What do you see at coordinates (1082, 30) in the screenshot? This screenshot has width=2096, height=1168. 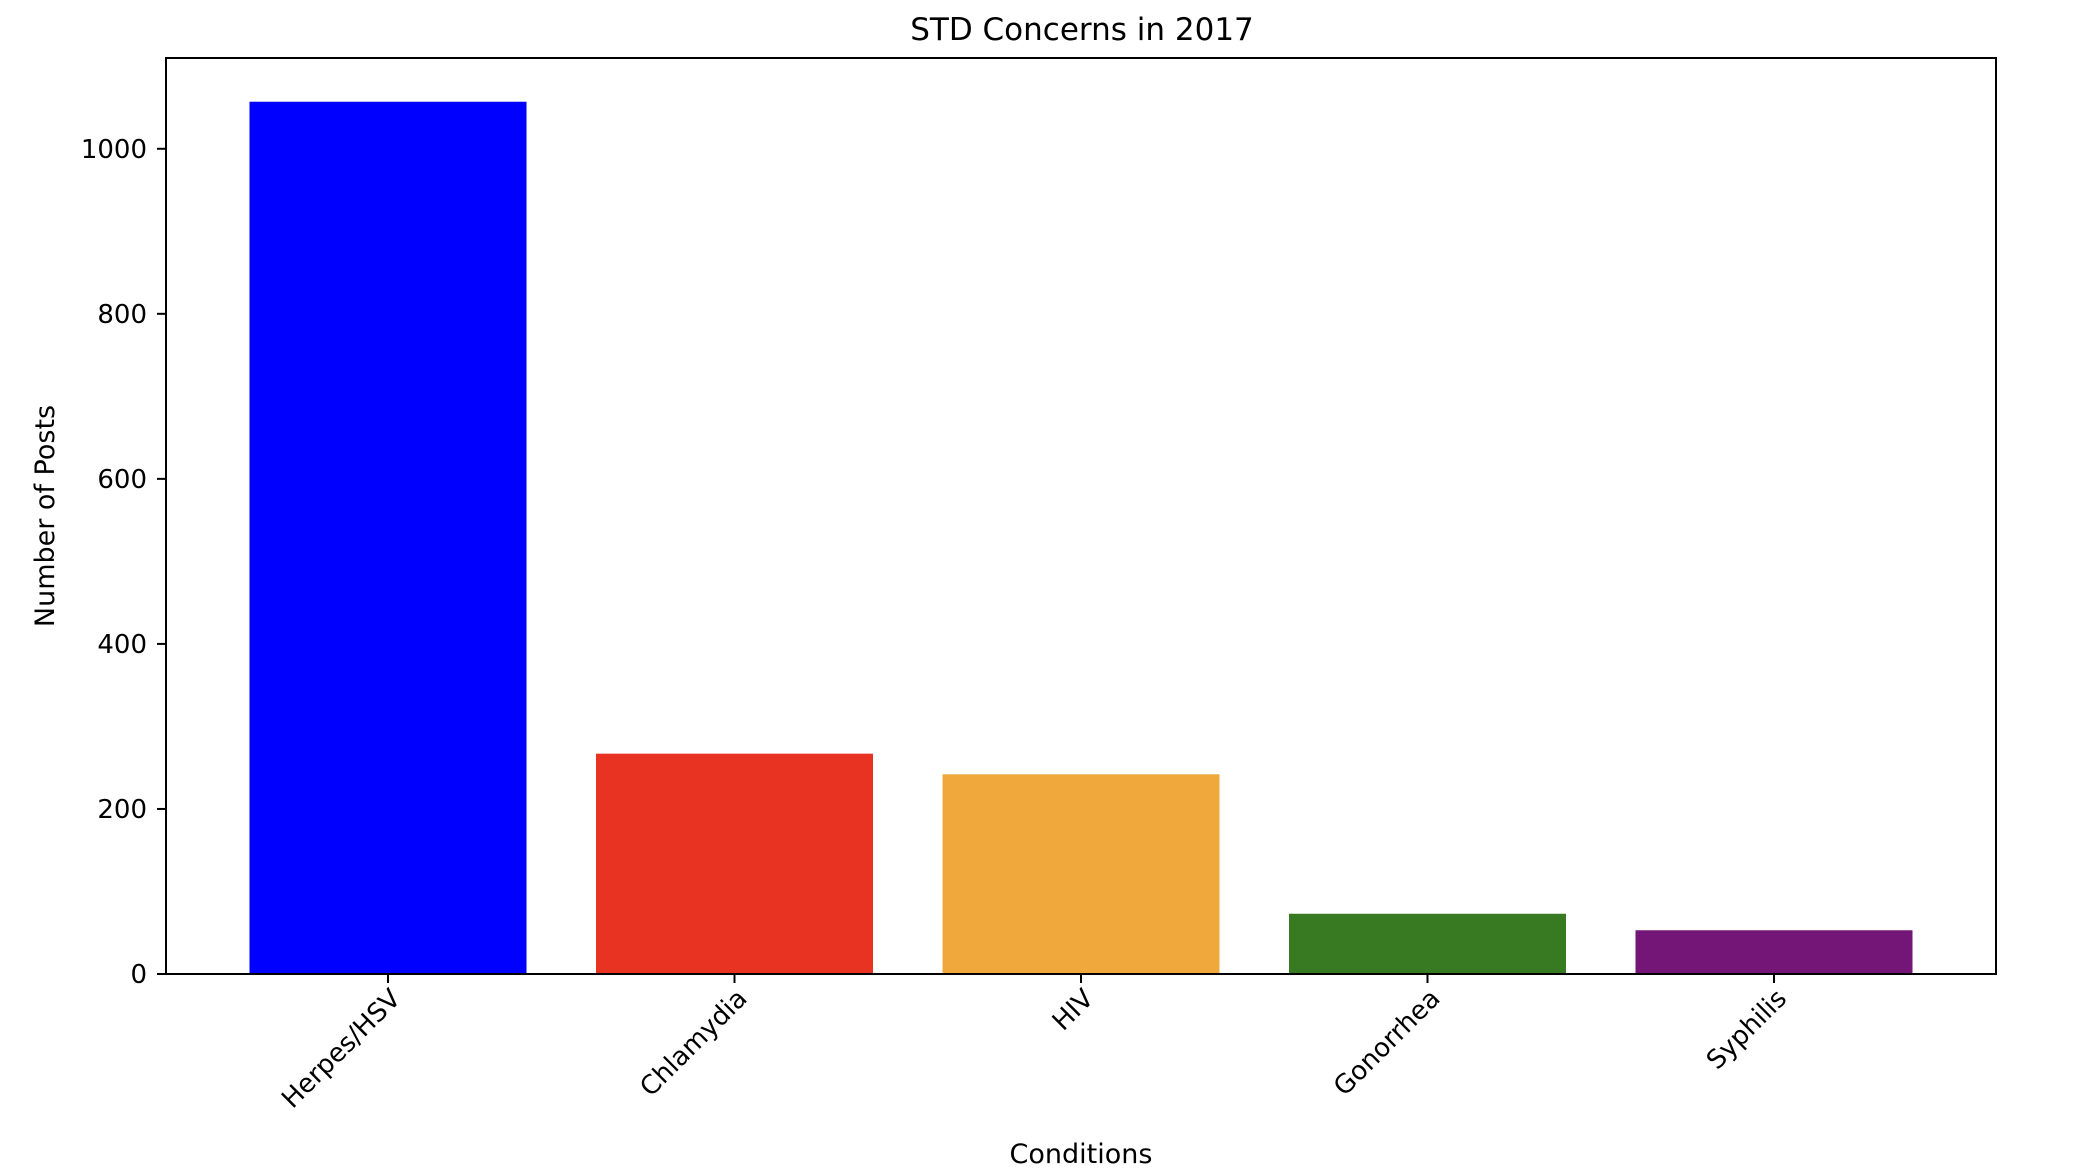 I see `chart-title: STD Concerns in 2017` at bounding box center [1082, 30].